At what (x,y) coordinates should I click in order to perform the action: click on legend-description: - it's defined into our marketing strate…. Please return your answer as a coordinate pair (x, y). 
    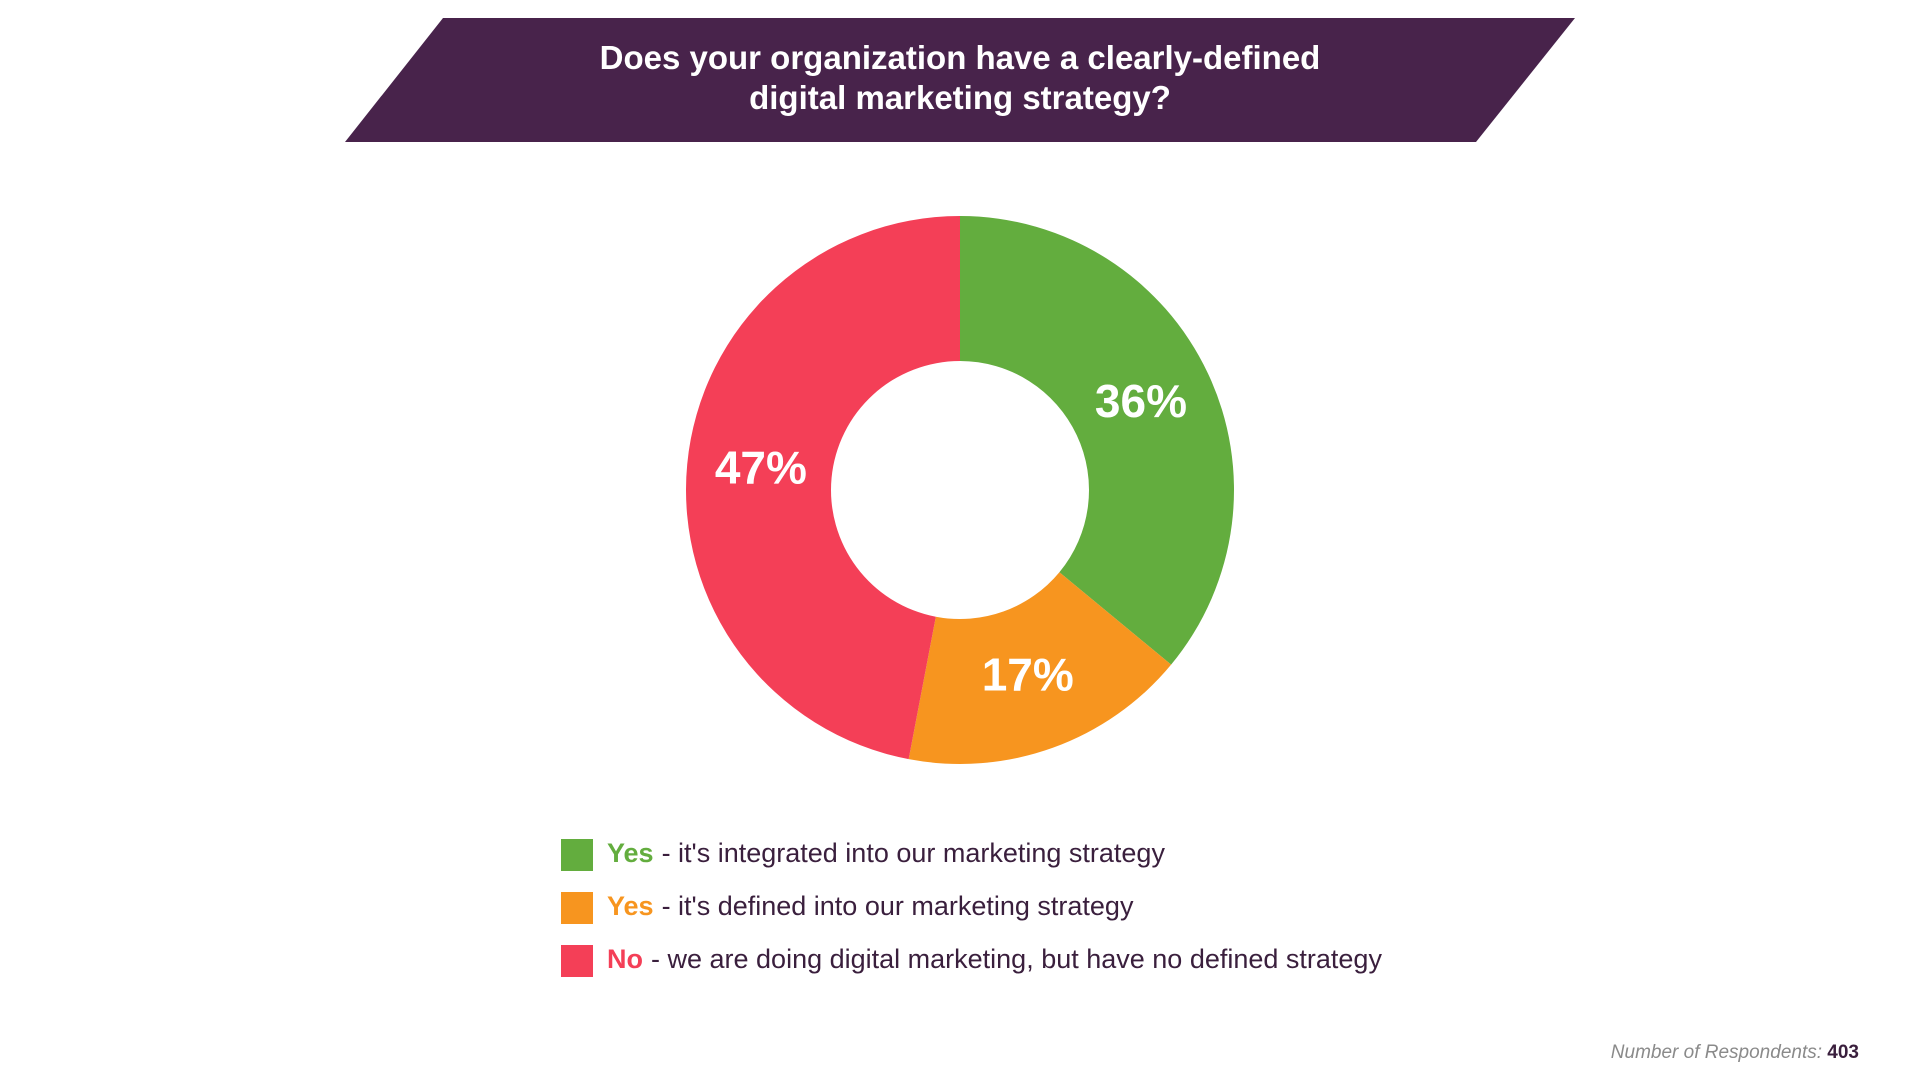
    Looking at the image, I should click on (898, 906).